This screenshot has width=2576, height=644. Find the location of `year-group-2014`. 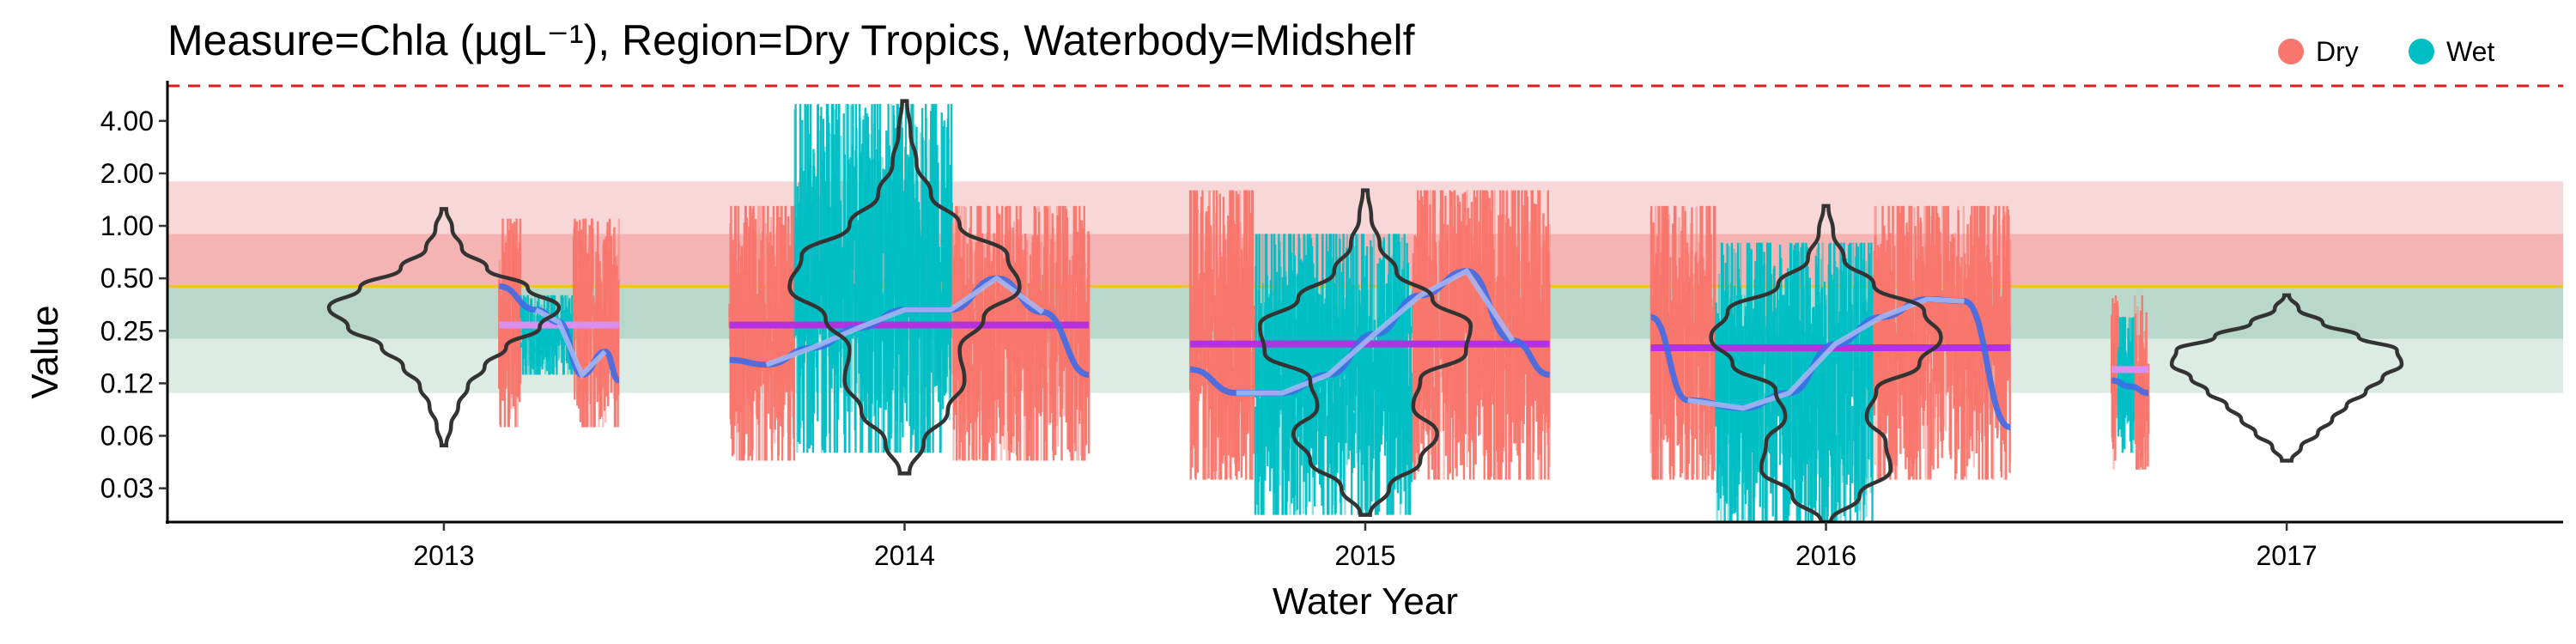

year-group-2014 is located at coordinates (910, 287).